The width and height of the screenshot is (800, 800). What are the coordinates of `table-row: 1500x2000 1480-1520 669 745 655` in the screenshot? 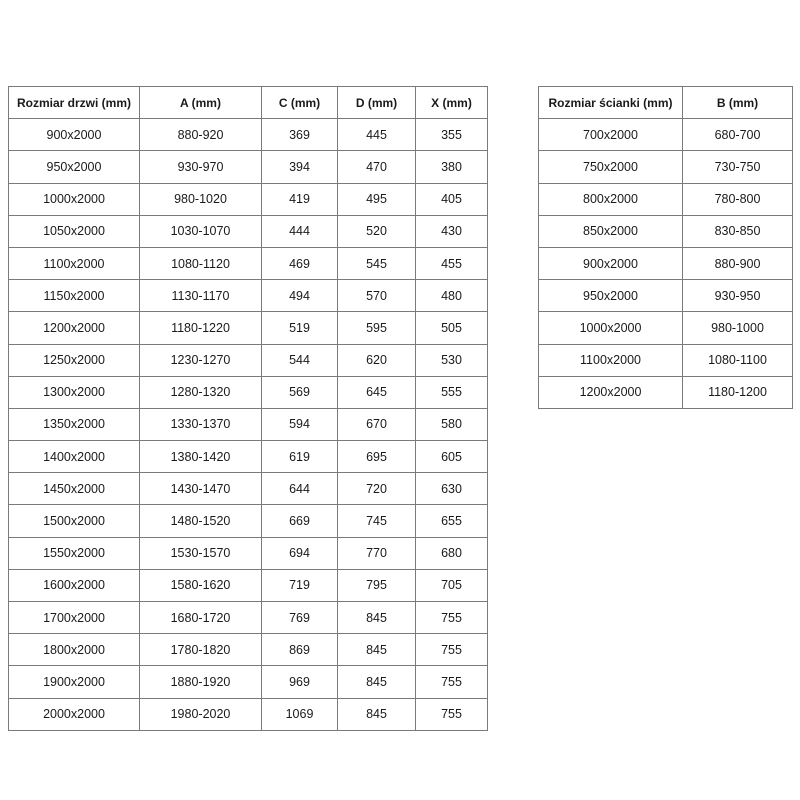 It's located at (248, 521).